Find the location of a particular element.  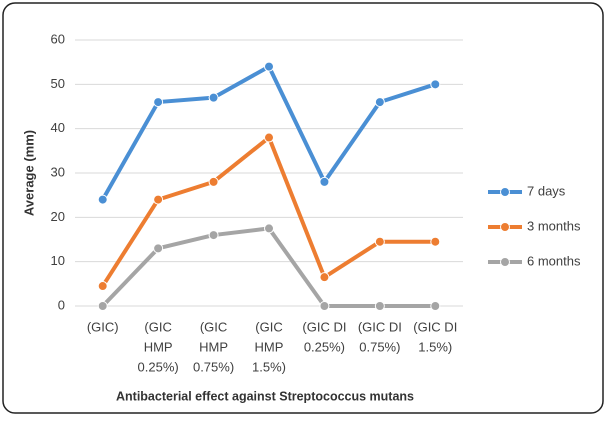

legend-label: 7 days is located at coordinates (546, 190).